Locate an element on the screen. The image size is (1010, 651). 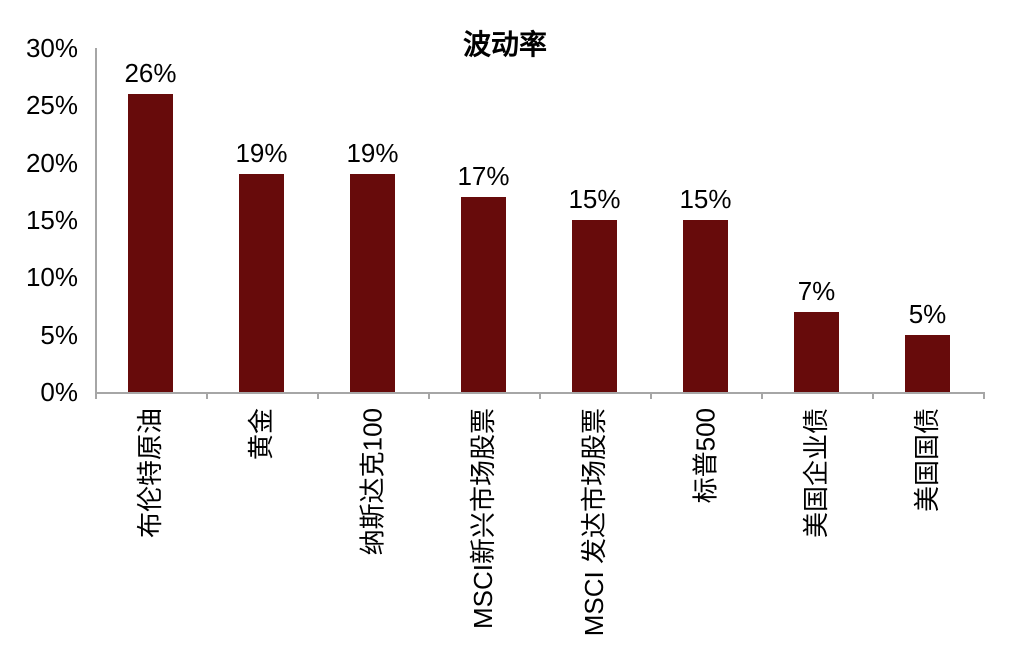
category-label-text: 美国企业债 is located at coordinates (816, 473).